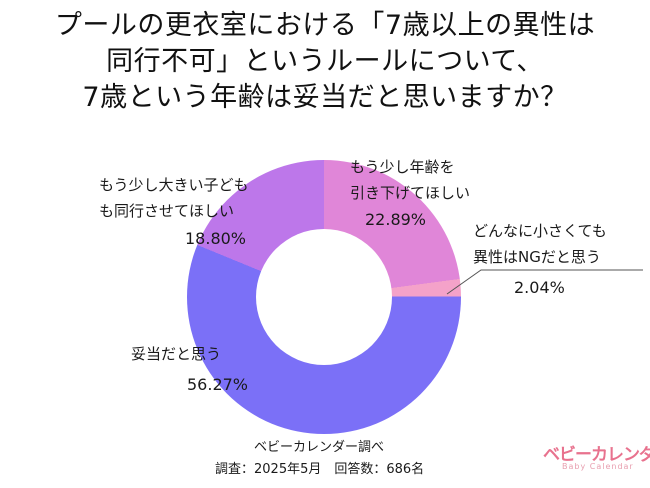 This screenshot has height=488, width=650. I want to click on pct-lower-age: 22.89%, so click(396, 219).